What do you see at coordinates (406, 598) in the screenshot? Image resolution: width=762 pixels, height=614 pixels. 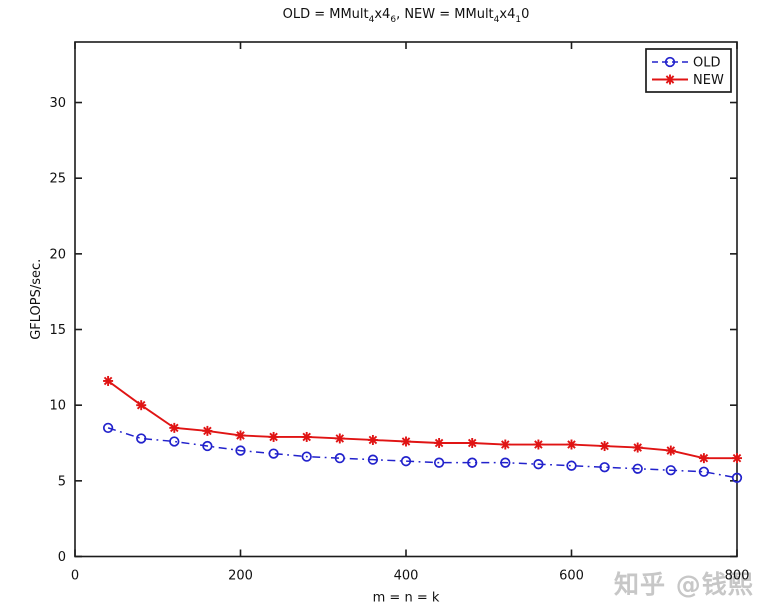 I see `x-axis-label: m = n = k` at bounding box center [406, 598].